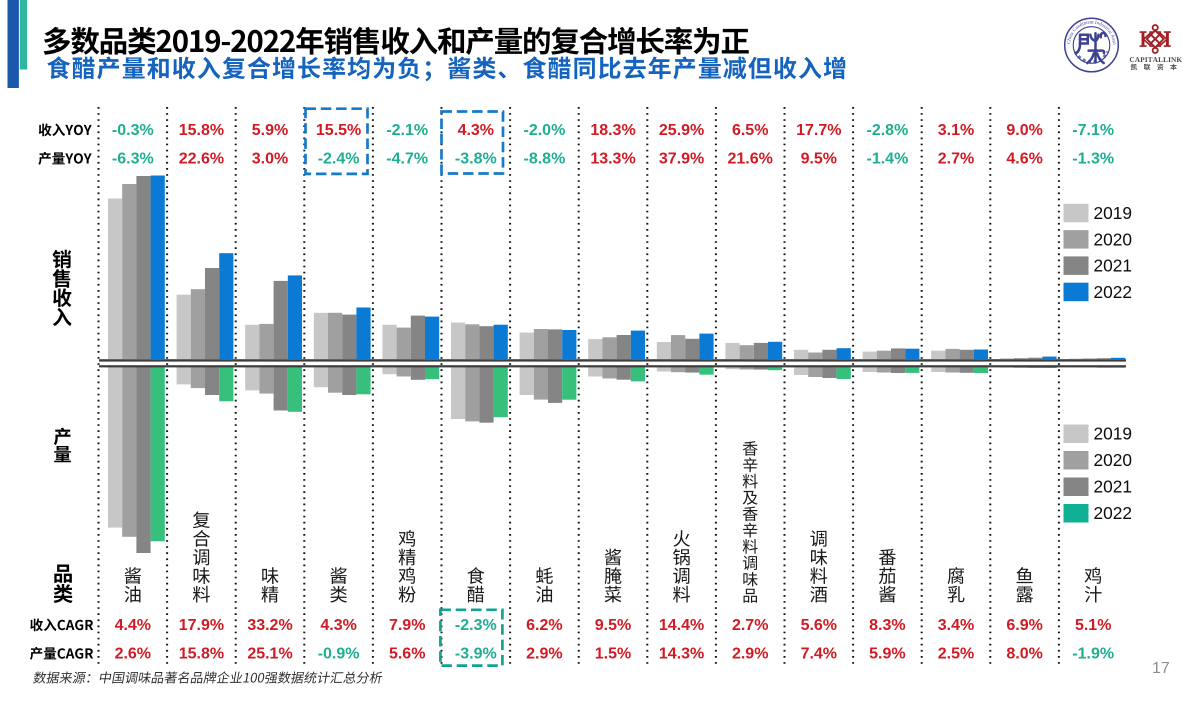  Describe the element at coordinates (1024, 654) in the screenshot. I see `svg-text: 8.0%` at that location.